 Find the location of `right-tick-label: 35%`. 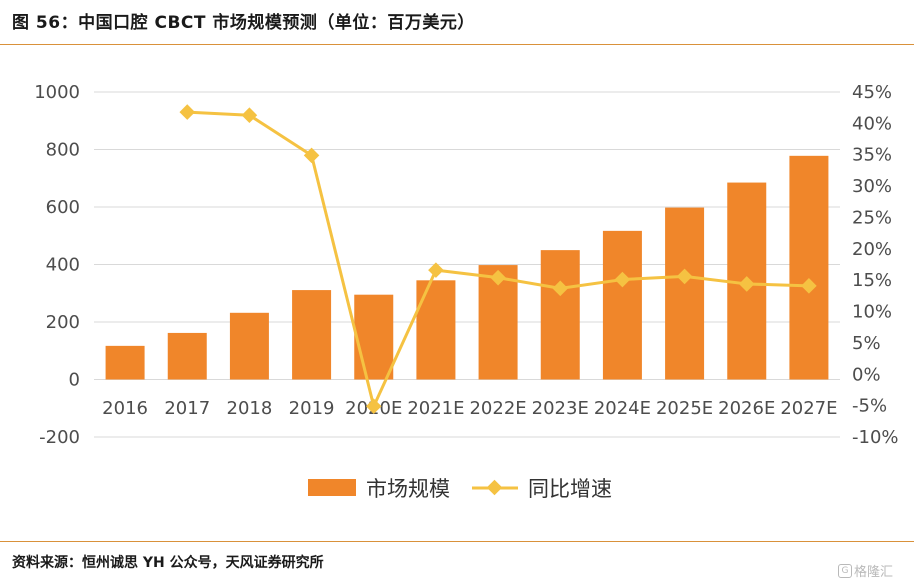

right-tick-label: 35% is located at coordinates (872, 155).